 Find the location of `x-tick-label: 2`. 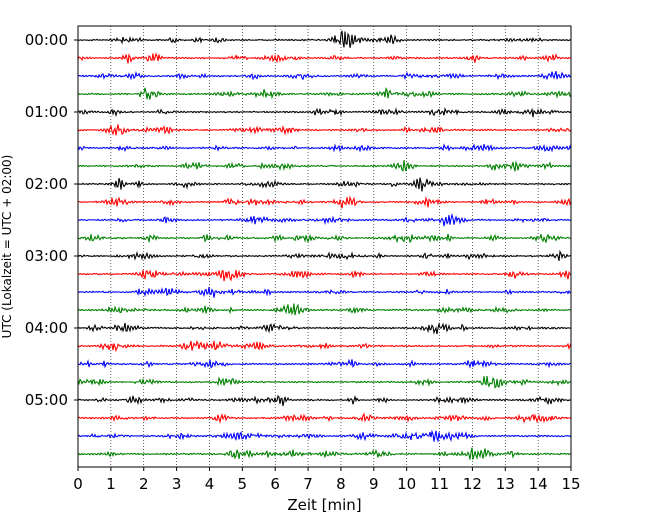

x-tick-label: 2 is located at coordinates (144, 484).